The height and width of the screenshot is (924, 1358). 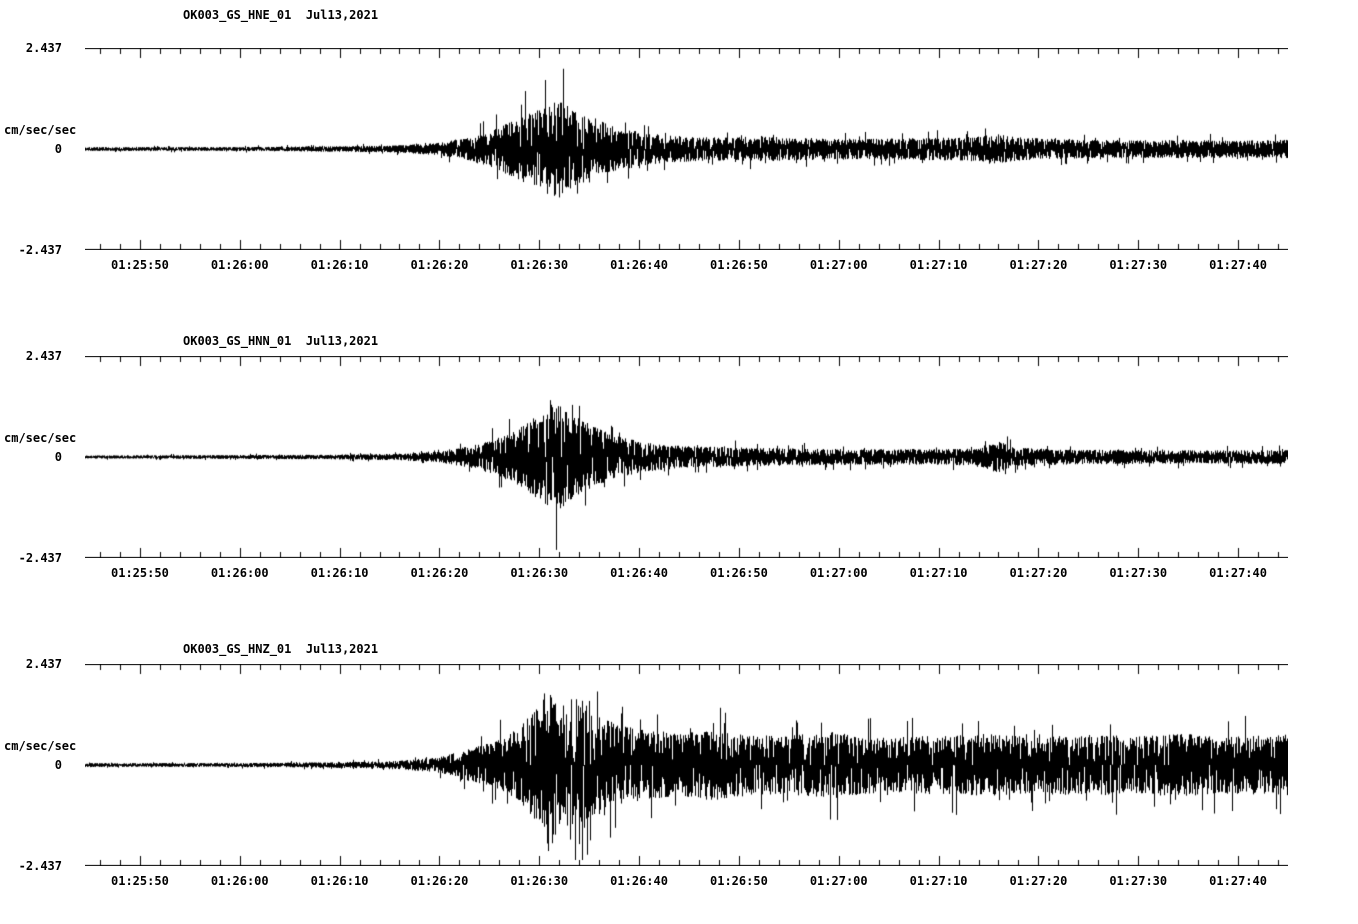 What do you see at coordinates (281, 341) in the screenshot?
I see `panel-title: OK003_GS_HNN_01 Jul13,2021` at bounding box center [281, 341].